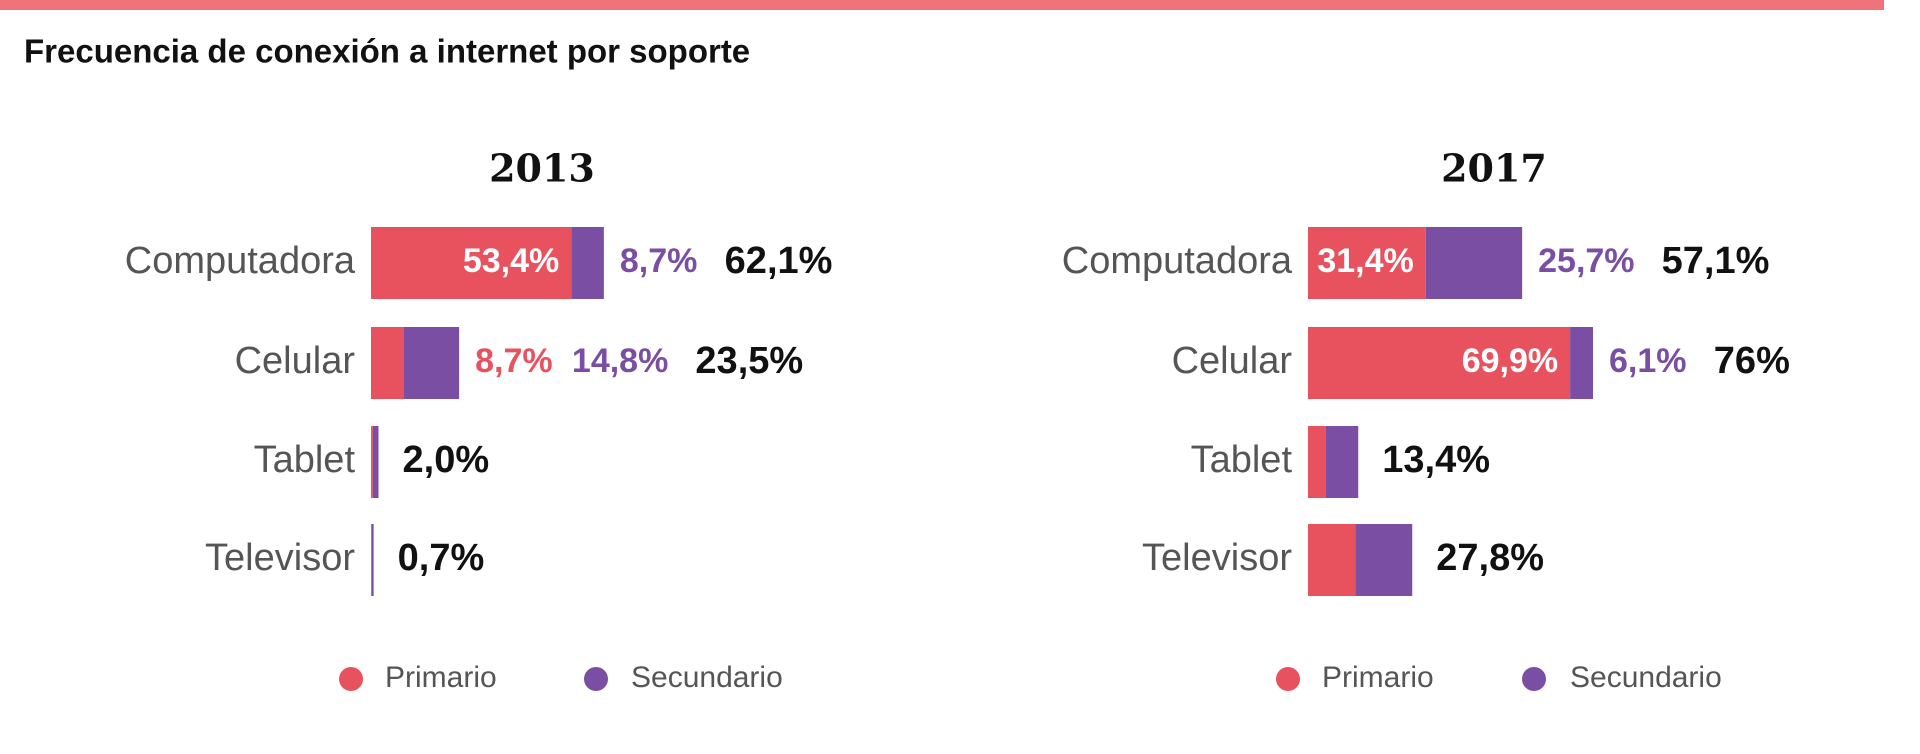  What do you see at coordinates (1648, 361) in the screenshot?
I see `value-label: 6,1%` at bounding box center [1648, 361].